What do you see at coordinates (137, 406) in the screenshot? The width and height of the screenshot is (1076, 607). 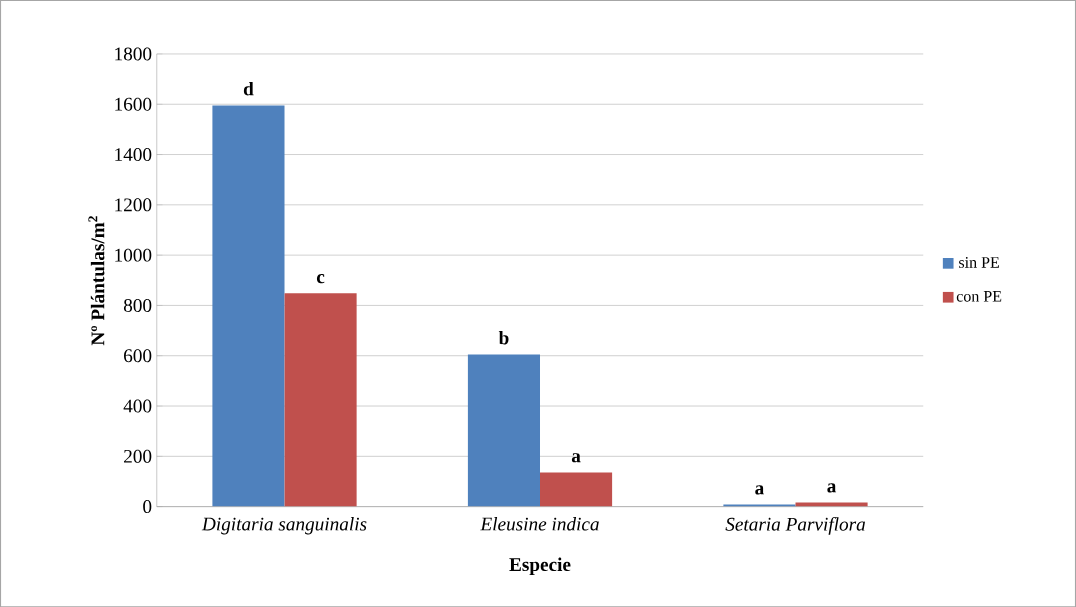 I see `y-tick-label: 400` at bounding box center [137, 406].